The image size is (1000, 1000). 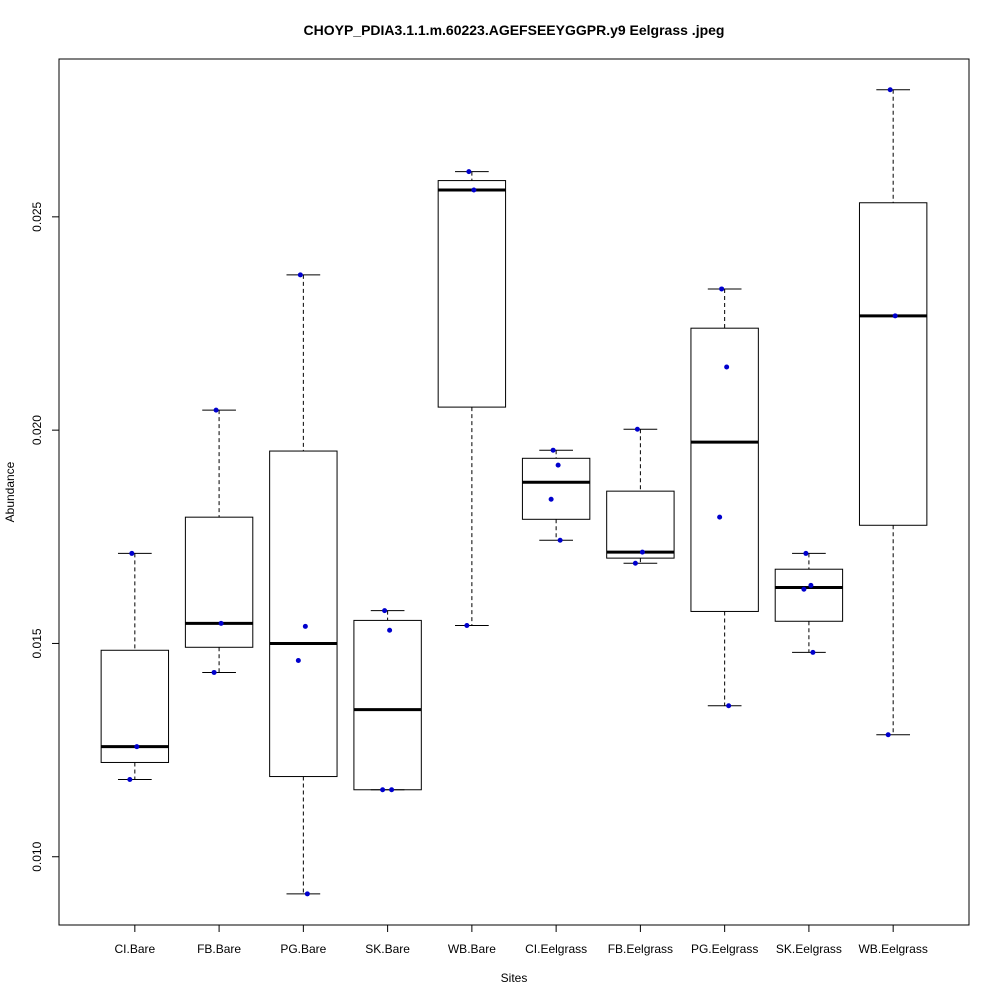 I want to click on x-tick-label: SK.Bare, so click(x=387, y=949).